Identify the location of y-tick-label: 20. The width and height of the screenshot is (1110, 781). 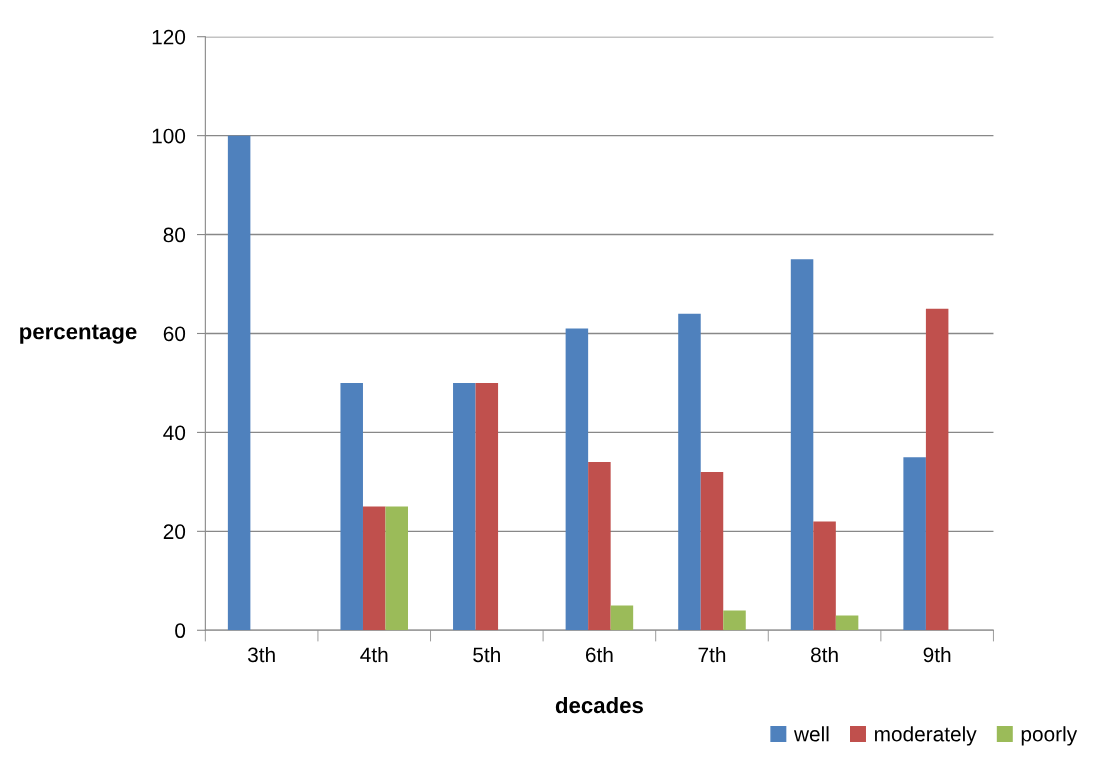
(174, 532).